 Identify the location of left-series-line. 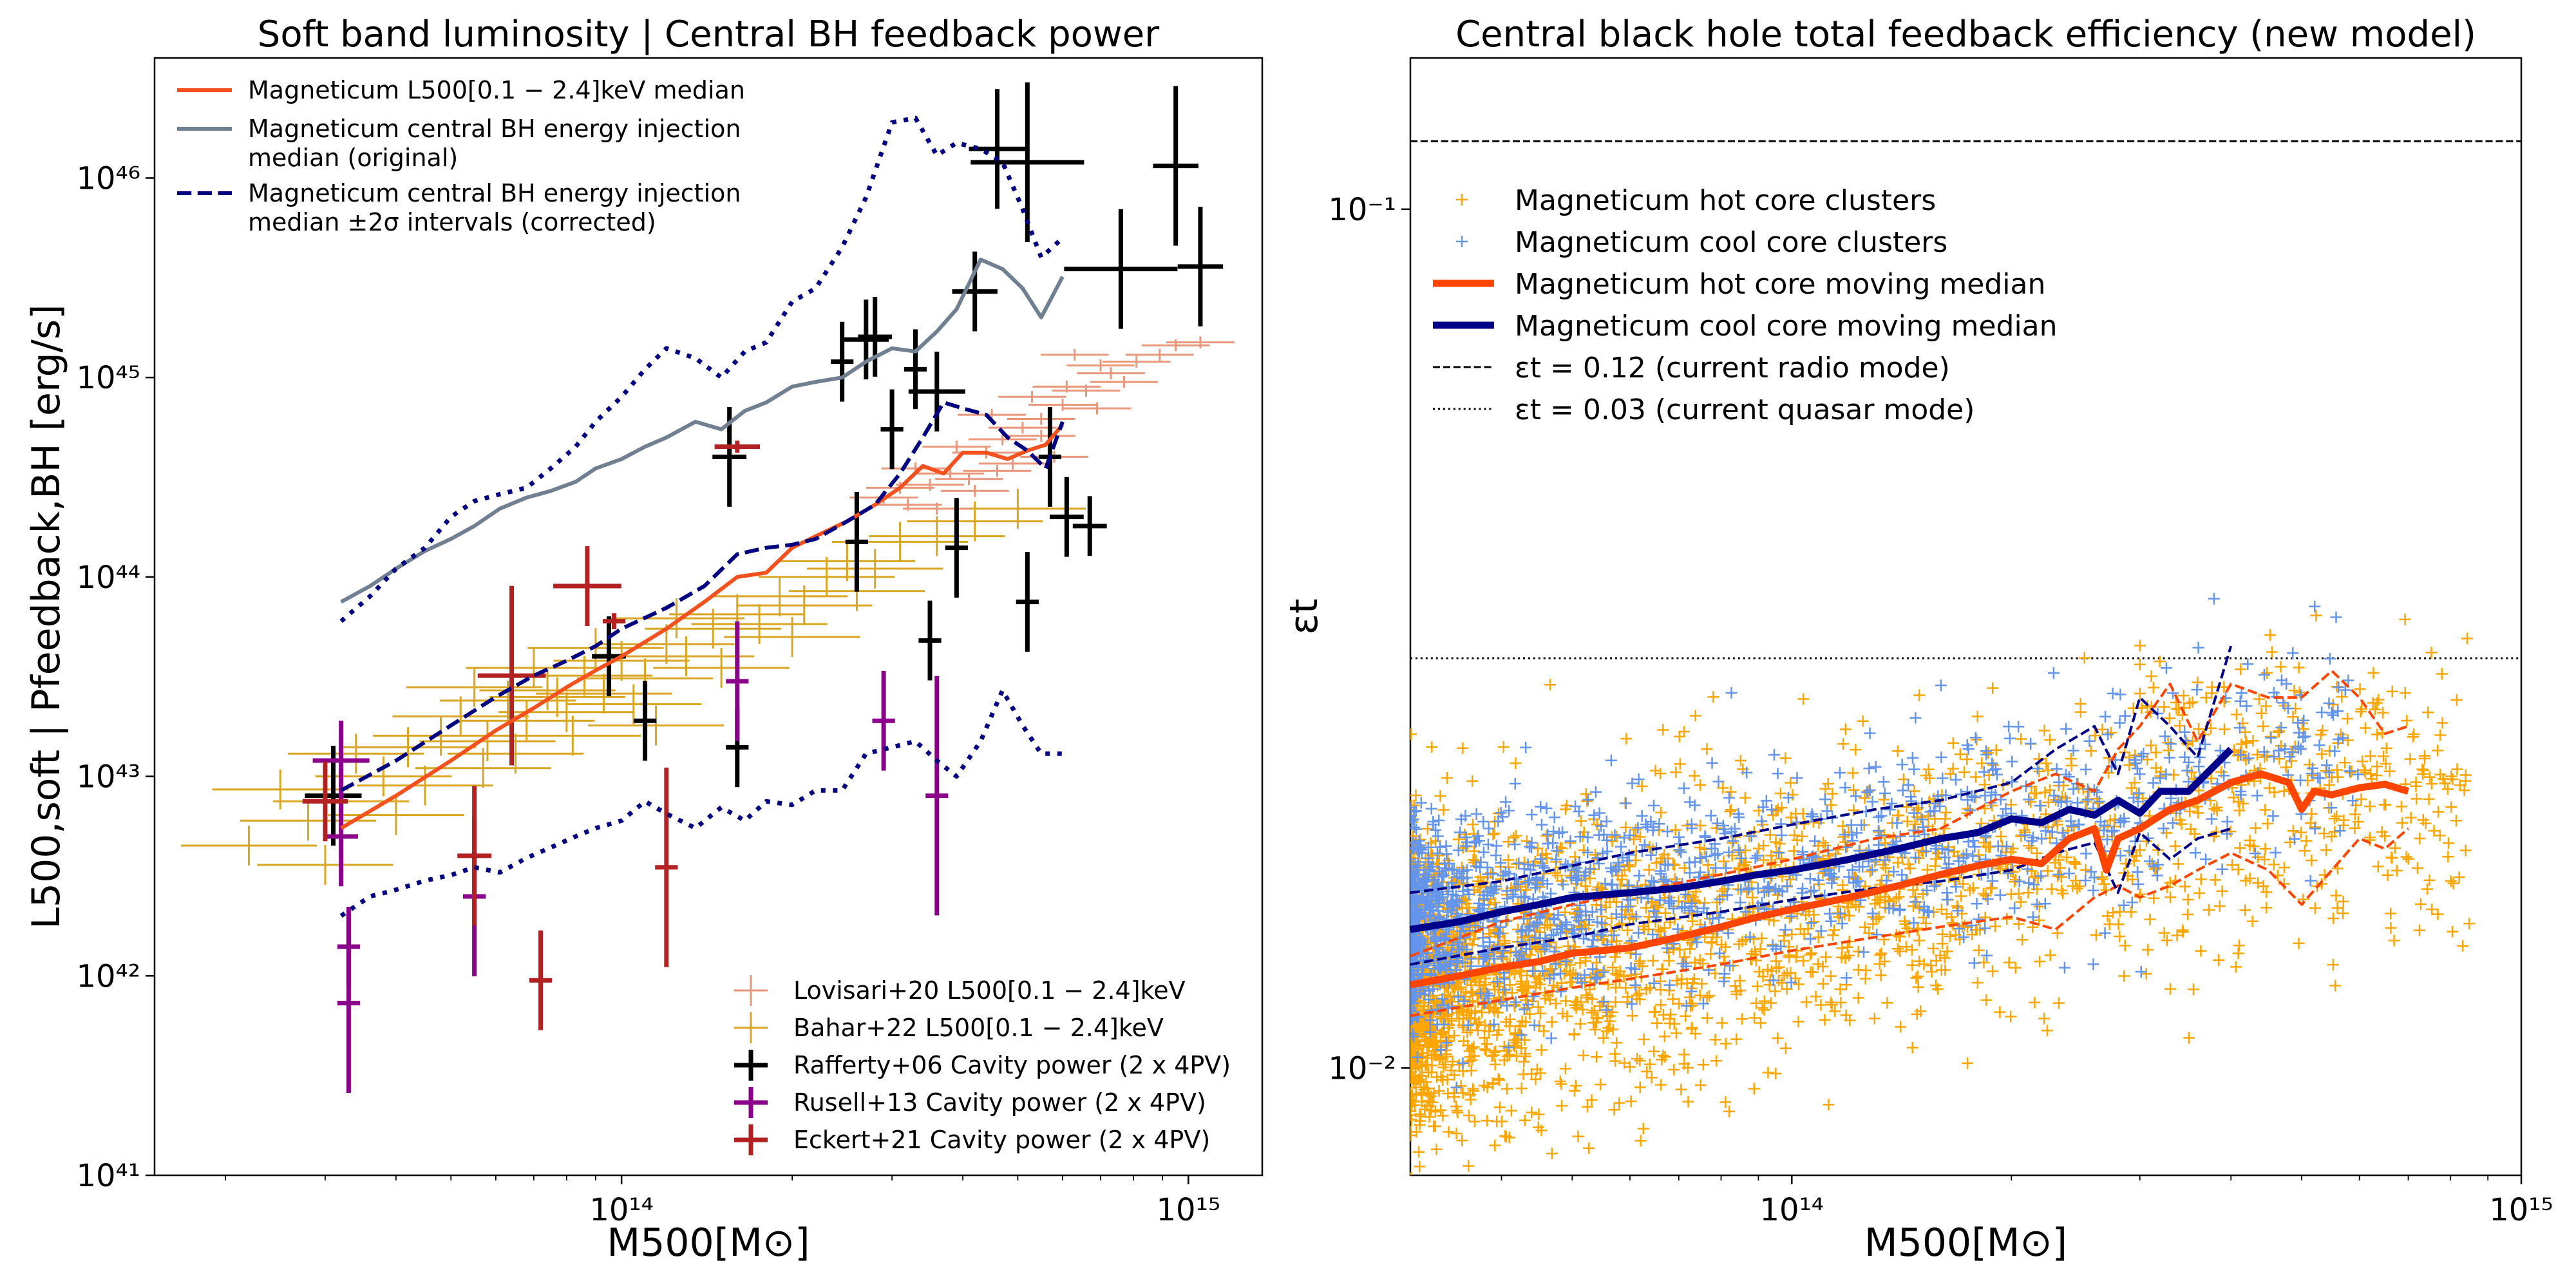
(702, 596).